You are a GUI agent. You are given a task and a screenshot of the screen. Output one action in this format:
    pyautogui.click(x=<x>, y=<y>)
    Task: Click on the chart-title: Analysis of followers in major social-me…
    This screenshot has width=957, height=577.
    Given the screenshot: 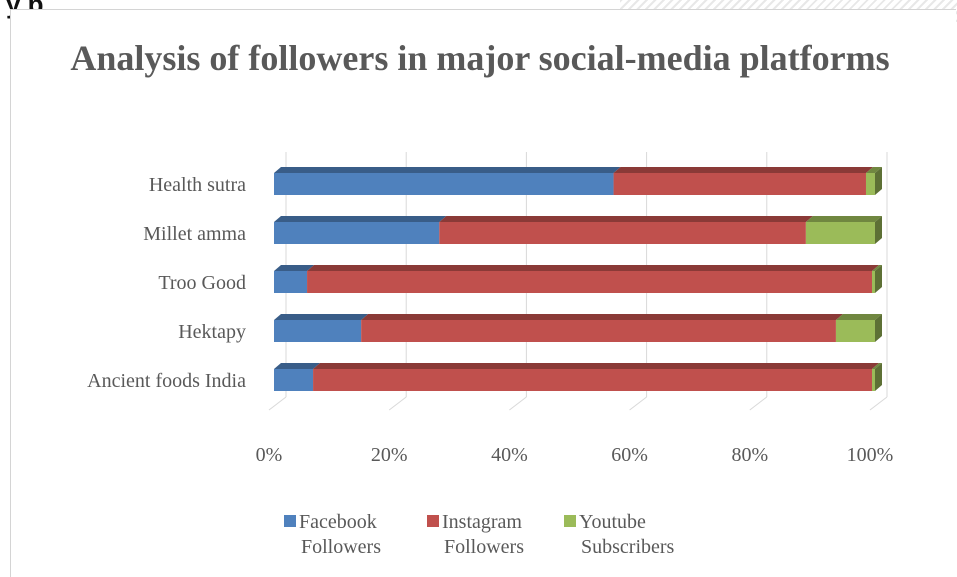 What is the action you would take?
    pyautogui.click(x=480, y=58)
    